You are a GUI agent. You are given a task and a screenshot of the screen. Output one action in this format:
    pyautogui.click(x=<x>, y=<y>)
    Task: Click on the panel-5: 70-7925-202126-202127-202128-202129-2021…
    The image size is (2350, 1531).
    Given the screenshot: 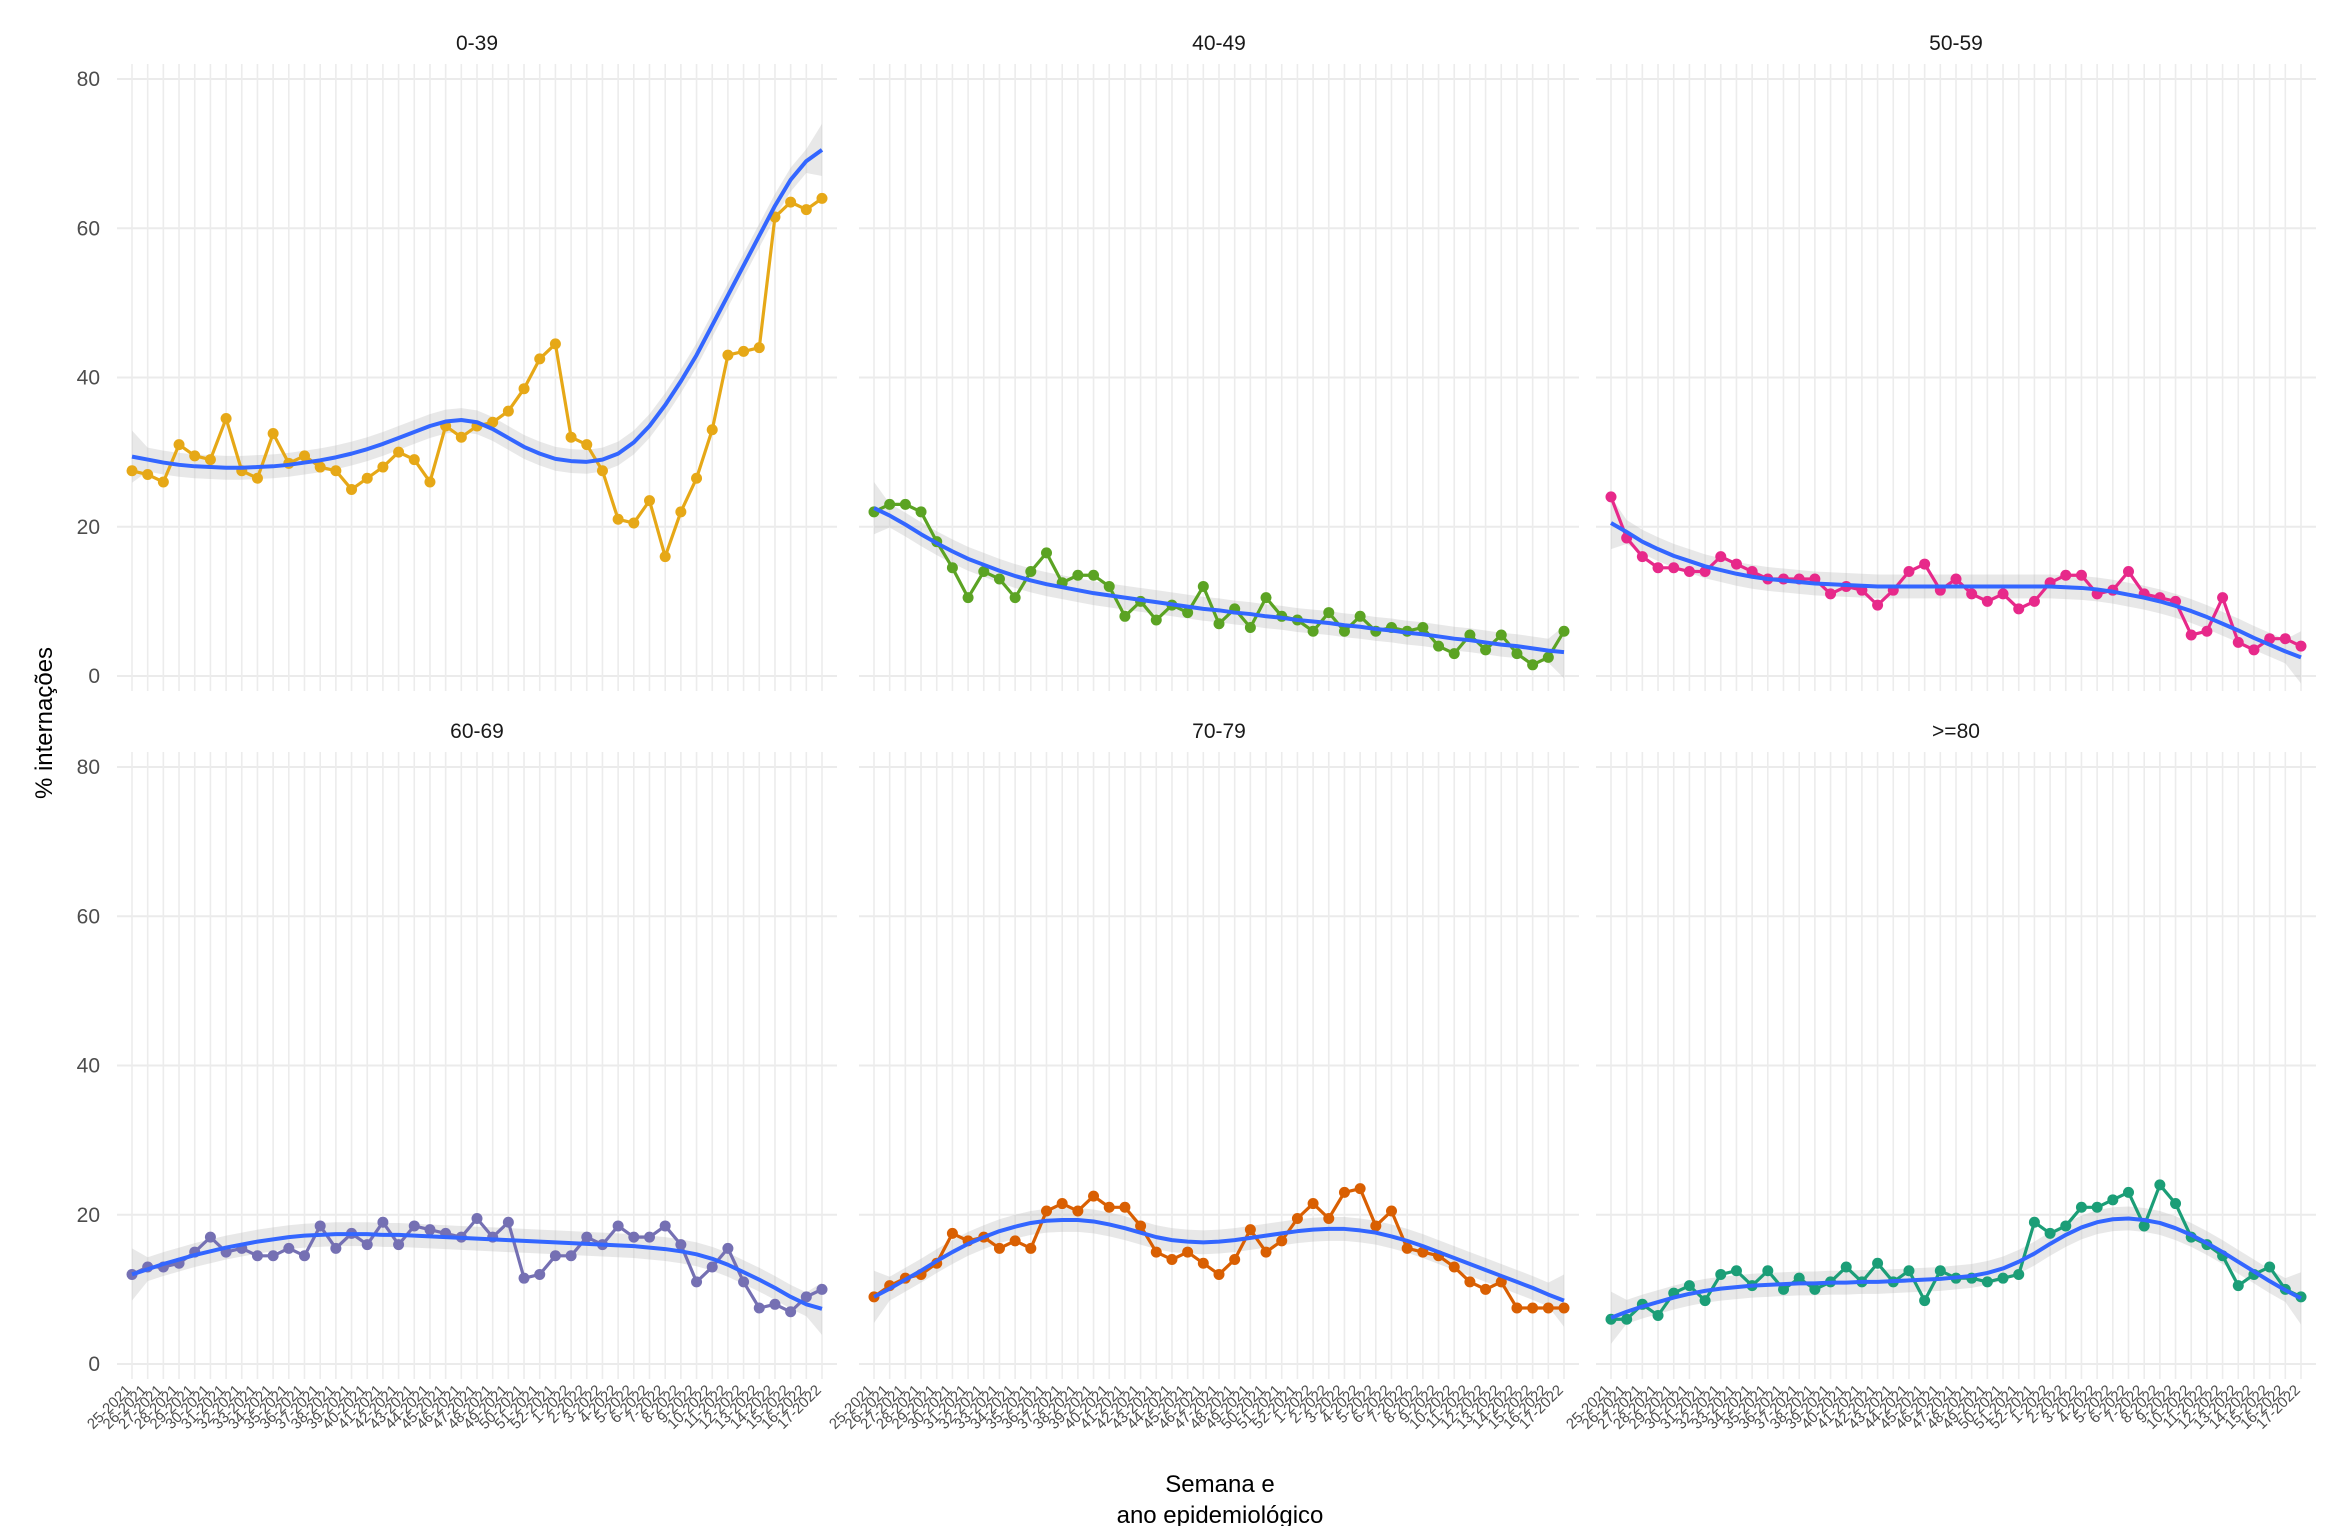 What is the action you would take?
    pyautogui.click(x=1202, y=1076)
    